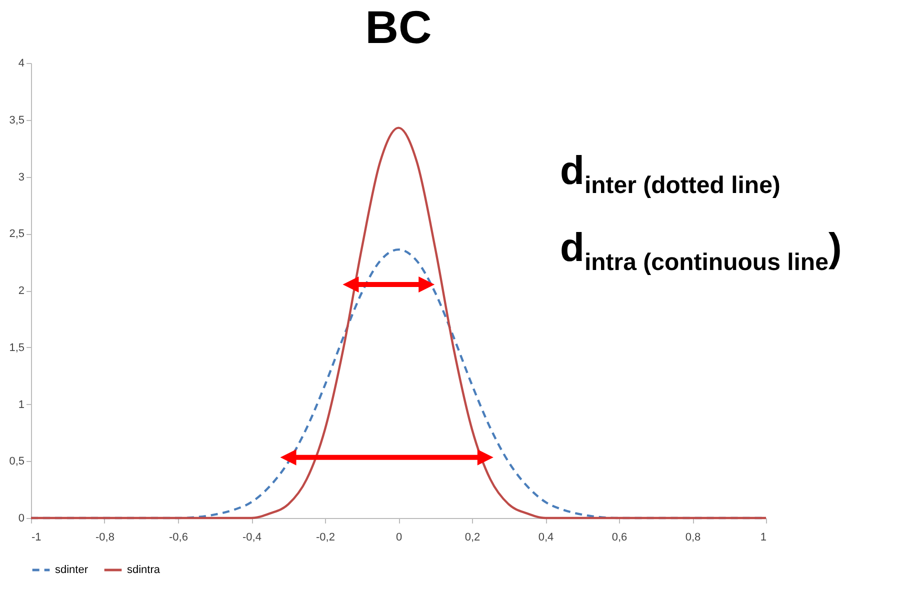  Describe the element at coordinates (620, 538) in the screenshot. I see `x-tick-label: 0,6` at that location.